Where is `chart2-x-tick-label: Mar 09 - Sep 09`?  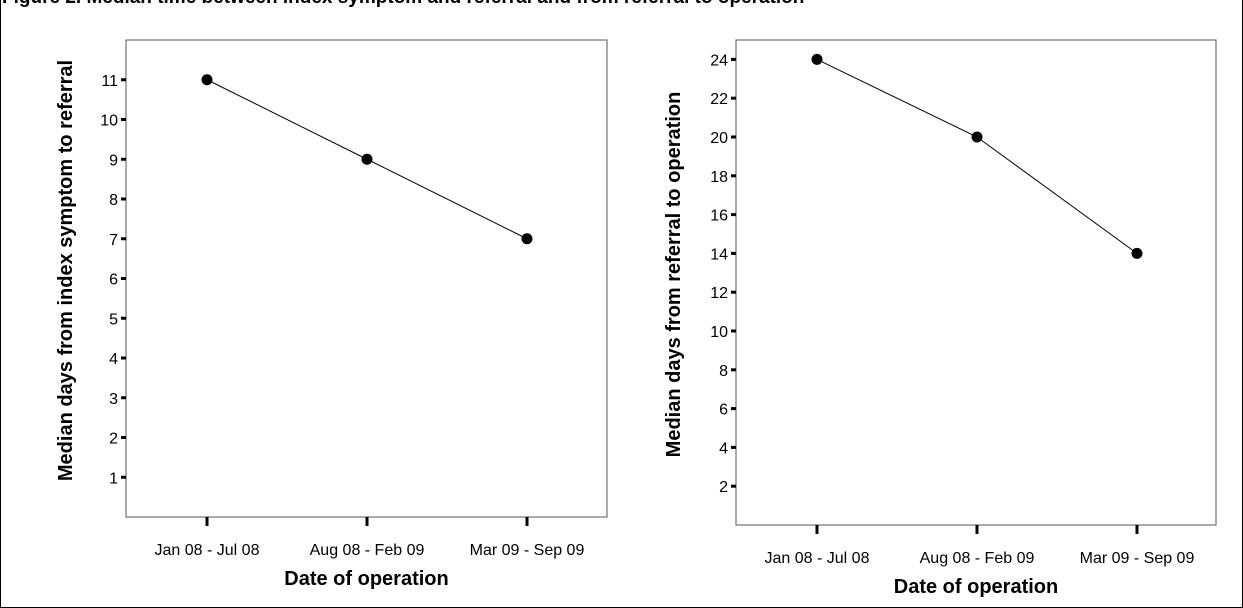 chart2-x-tick-label: Mar 09 - Sep 09 is located at coordinates (1137, 558).